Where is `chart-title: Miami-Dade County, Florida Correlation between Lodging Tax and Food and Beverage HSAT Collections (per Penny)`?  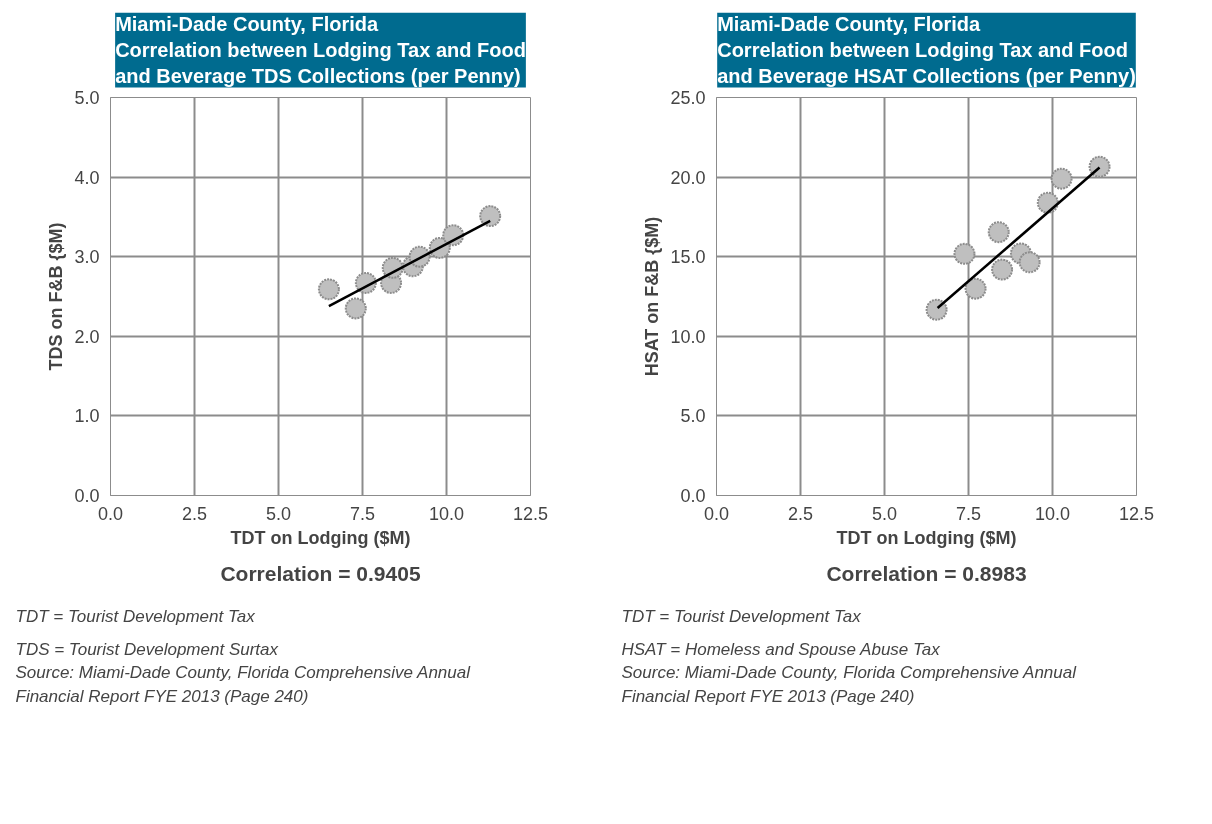
chart-title: Miami-Dade County, Florida Correlation between Lodging Tax and Food and Beverage HSAT Collections (per Penny) is located at coordinates (926, 50).